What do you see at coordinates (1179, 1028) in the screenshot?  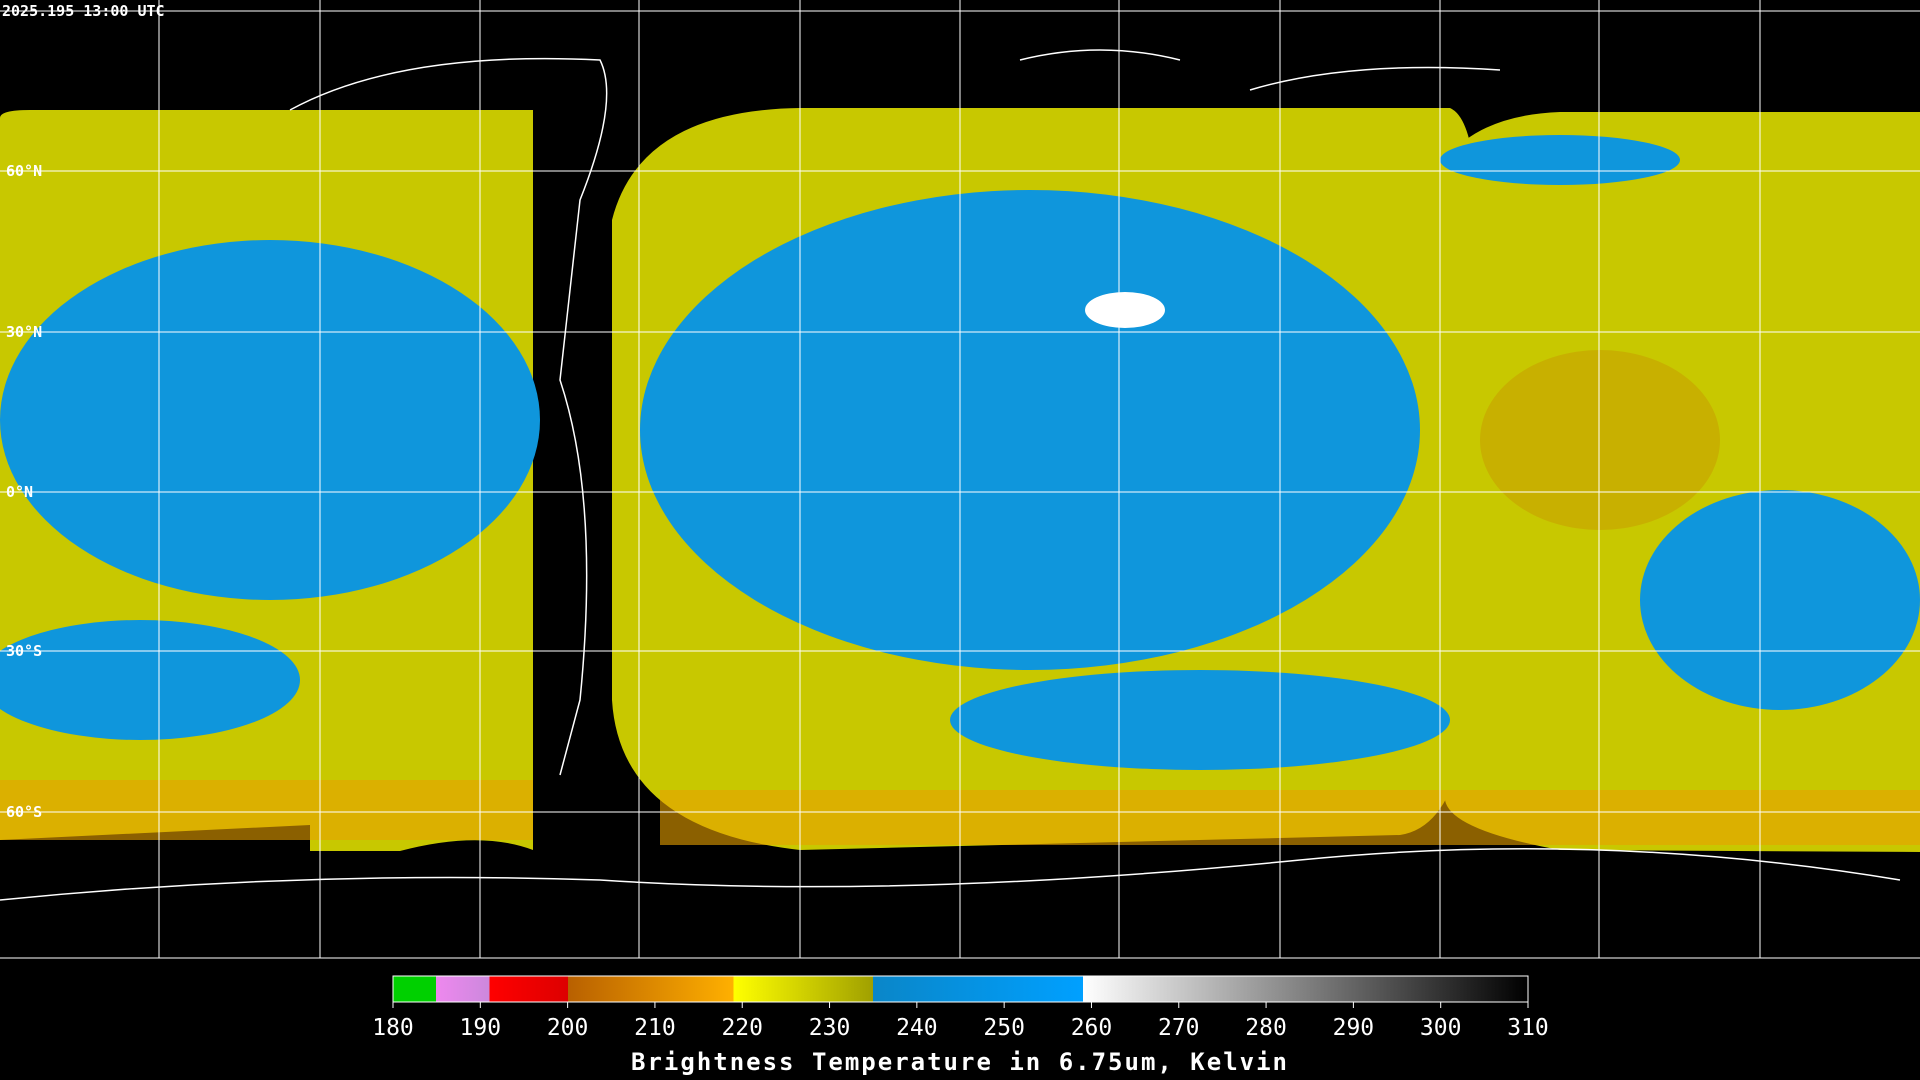 I see `colorbar-tick-label: 270` at bounding box center [1179, 1028].